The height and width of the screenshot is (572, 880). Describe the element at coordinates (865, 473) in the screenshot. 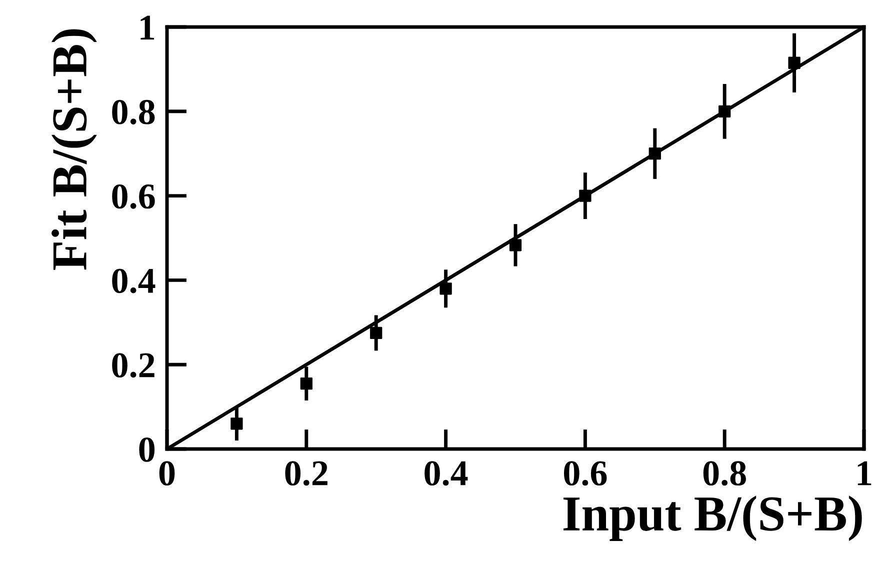

I see `x-tick-label: 1` at that location.